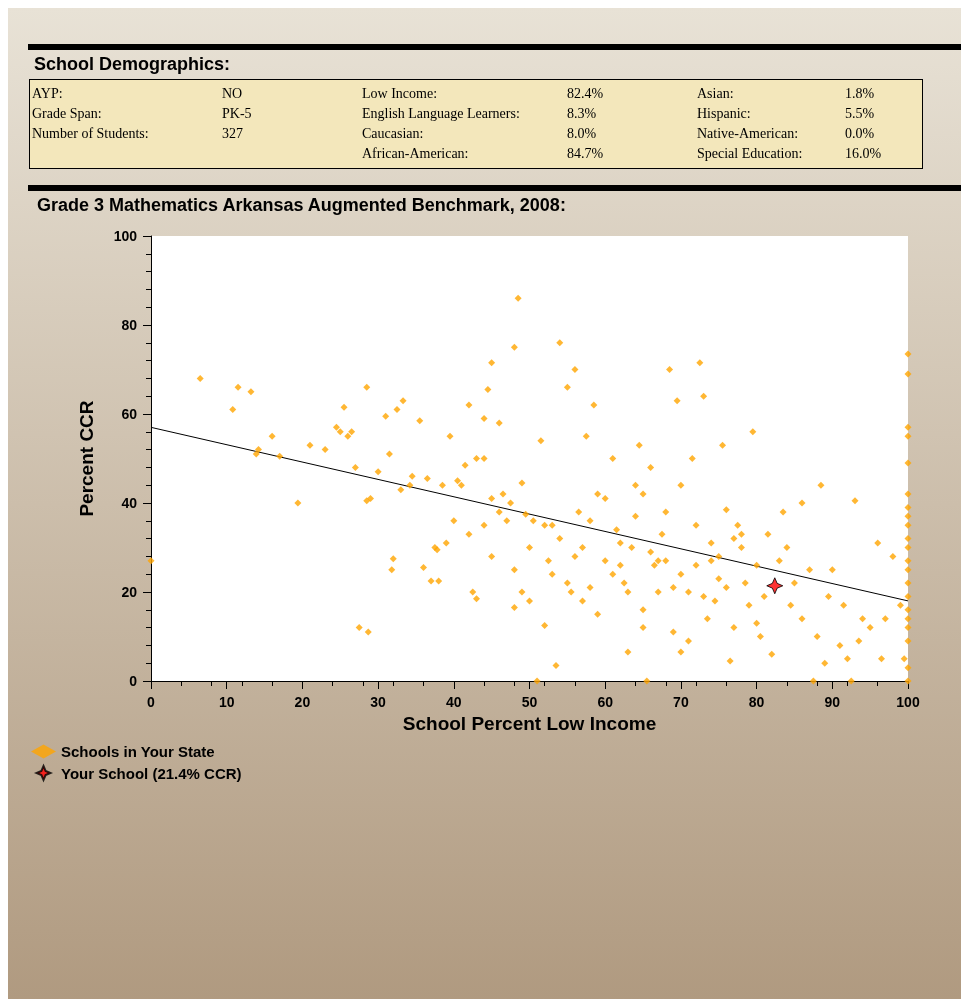 The width and height of the screenshot is (969, 1007). What do you see at coordinates (91, 134) in the screenshot?
I see `text: Number of Students:` at bounding box center [91, 134].